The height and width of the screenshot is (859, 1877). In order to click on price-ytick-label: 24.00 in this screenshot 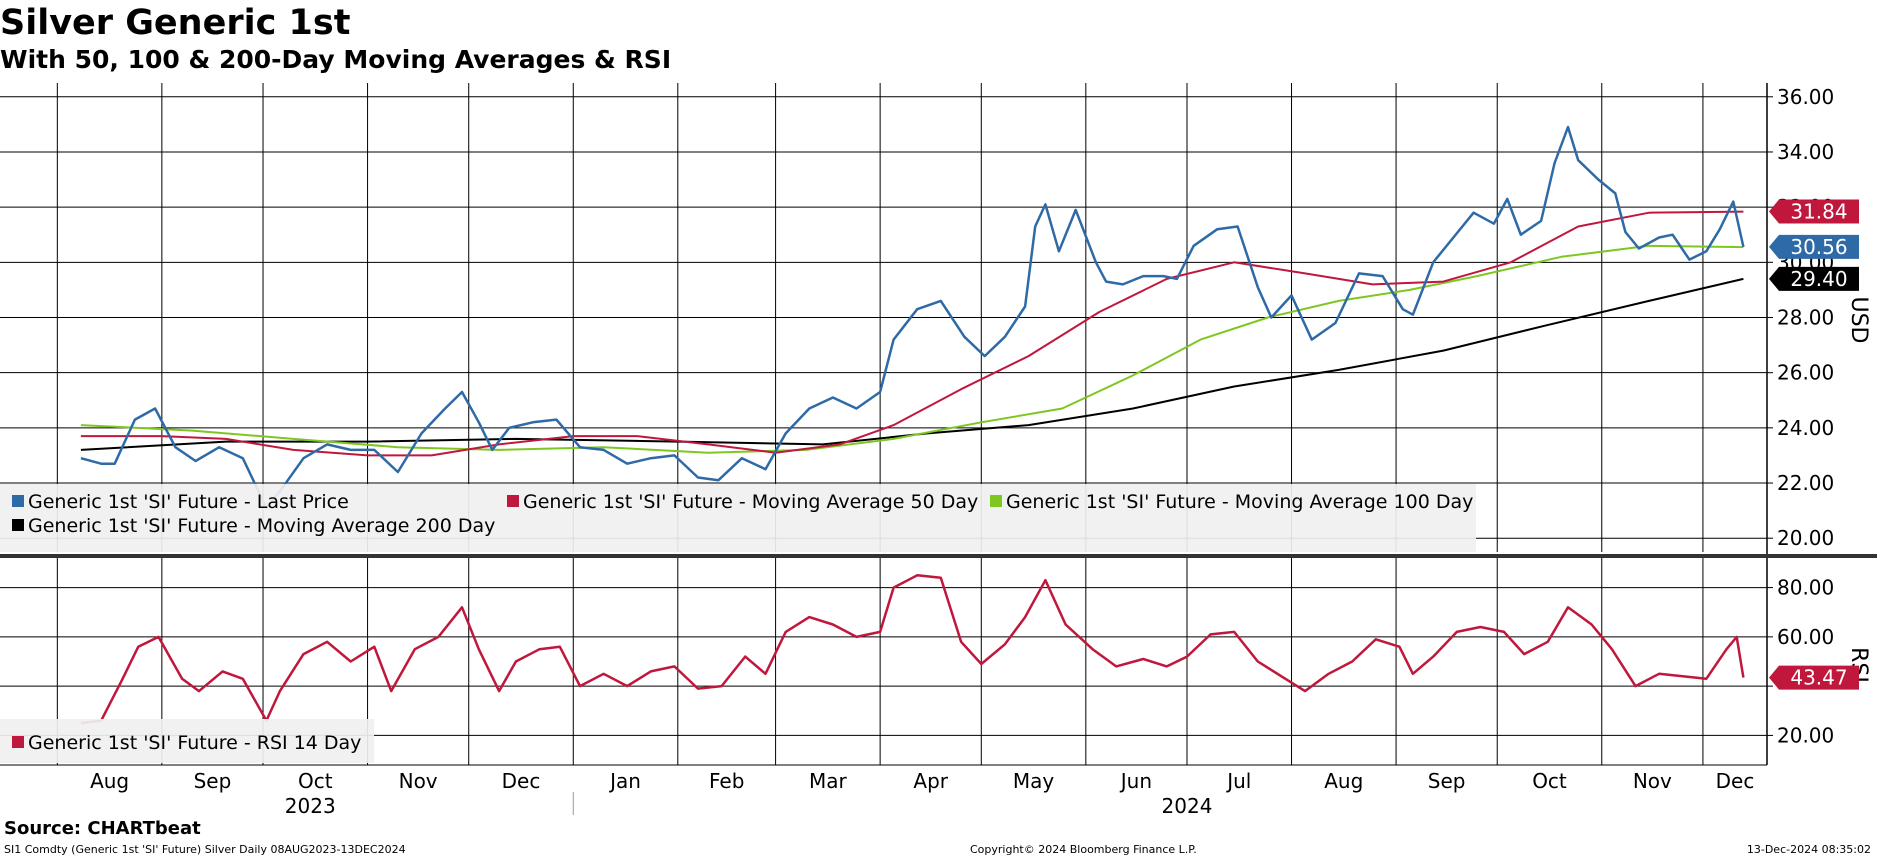, I will do `click(1805, 428)`.